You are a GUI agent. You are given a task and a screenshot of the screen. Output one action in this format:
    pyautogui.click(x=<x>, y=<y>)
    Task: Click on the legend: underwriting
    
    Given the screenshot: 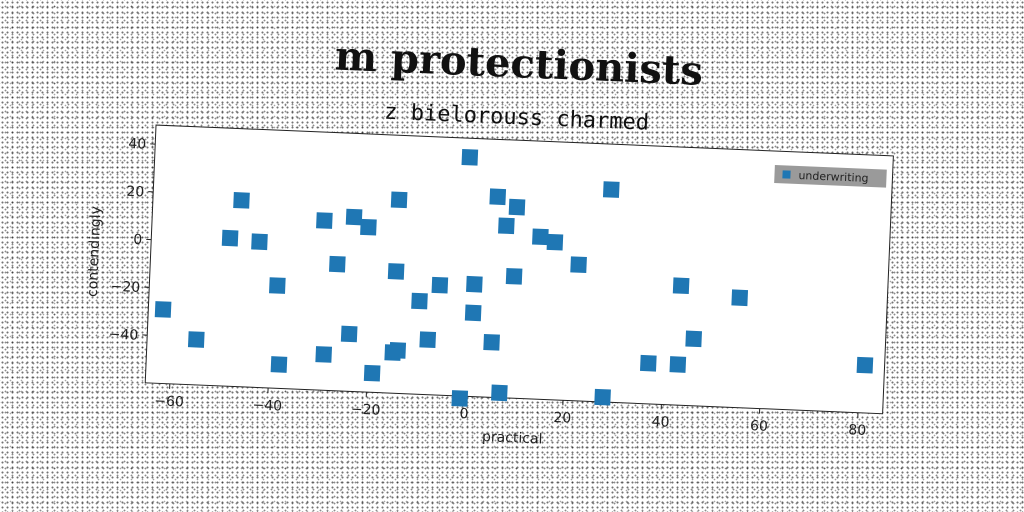 What is the action you would take?
    pyautogui.click(x=830, y=176)
    